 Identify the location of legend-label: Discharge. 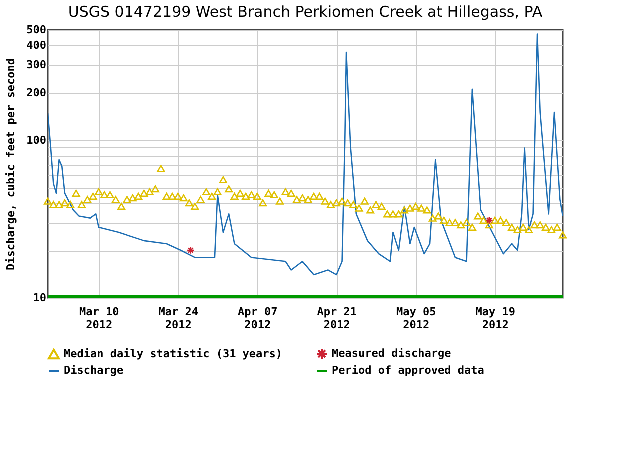
(94, 370).